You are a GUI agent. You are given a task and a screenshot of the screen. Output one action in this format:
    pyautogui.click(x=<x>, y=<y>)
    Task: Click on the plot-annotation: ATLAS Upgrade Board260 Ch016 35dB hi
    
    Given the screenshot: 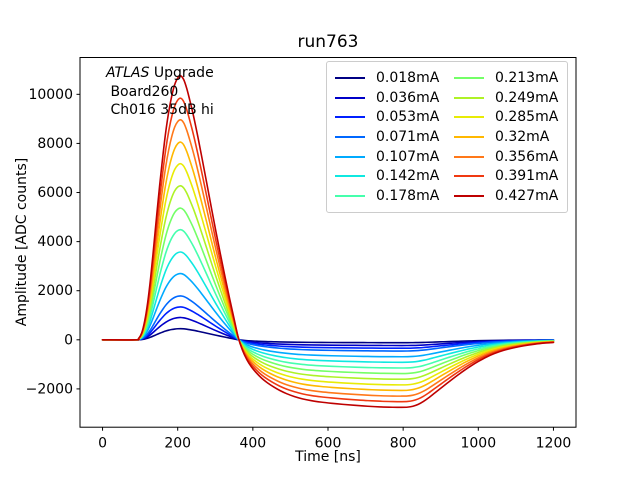 What is the action you would take?
    pyautogui.click(x=160, y=92)
    